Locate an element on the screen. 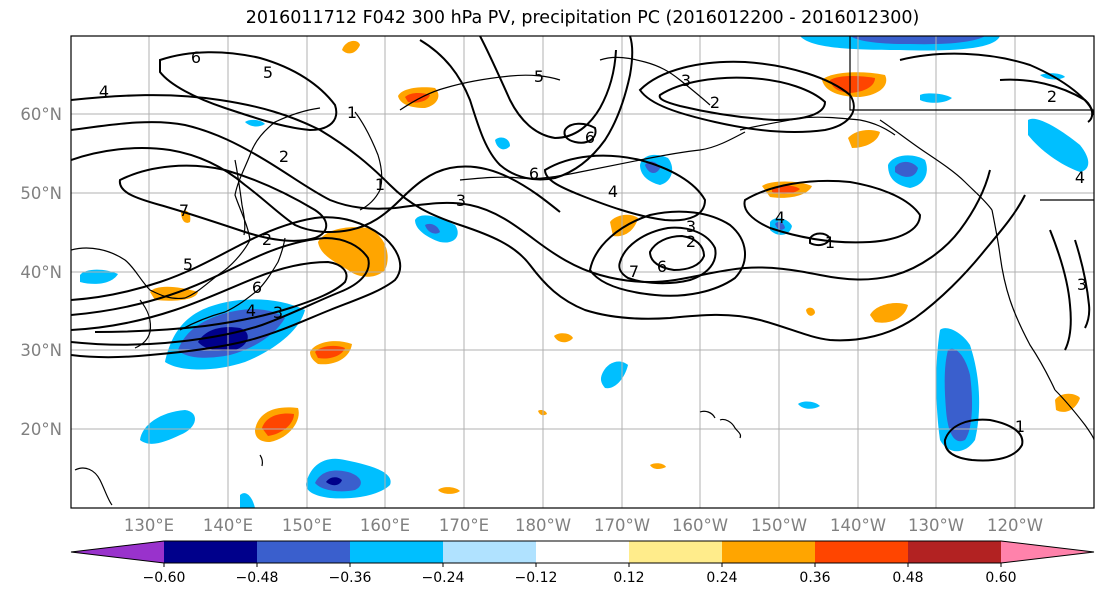 The width and height of the screenshot is (1105, 601). pv-contour-ne-b is located at coordinates (1046, 100).